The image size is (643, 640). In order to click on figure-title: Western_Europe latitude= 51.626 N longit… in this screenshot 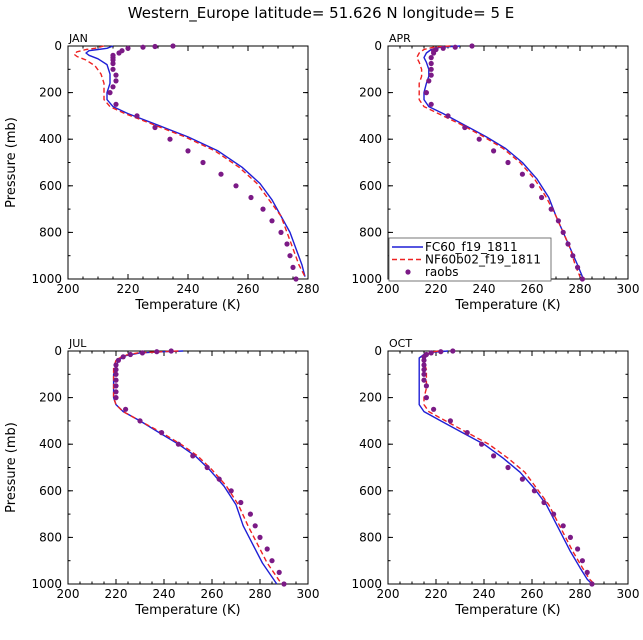, I will do `click(321, 13)`.